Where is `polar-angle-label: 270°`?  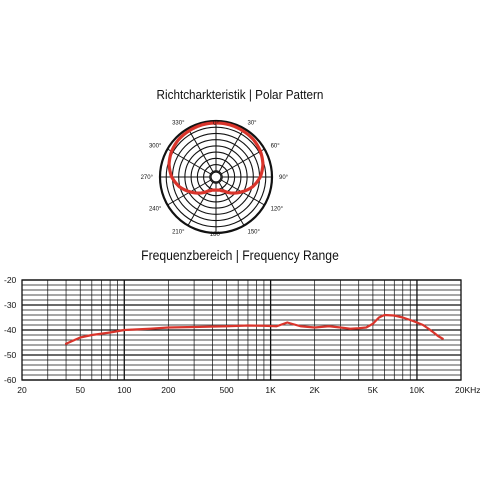
polar-angle-label: 270° is located at coordinates (147, 178).